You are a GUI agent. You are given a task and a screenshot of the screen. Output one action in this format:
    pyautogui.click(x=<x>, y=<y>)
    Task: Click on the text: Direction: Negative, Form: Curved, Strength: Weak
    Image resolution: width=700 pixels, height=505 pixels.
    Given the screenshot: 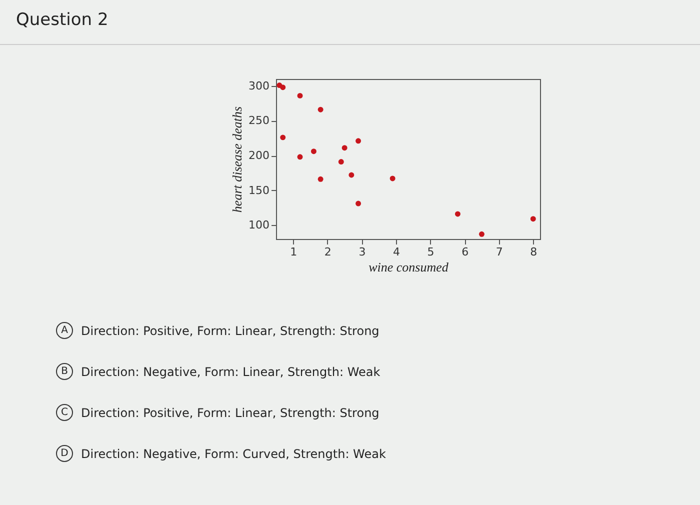 What is the action you would take?
    pyautogui.click(x=233, y=453)
    